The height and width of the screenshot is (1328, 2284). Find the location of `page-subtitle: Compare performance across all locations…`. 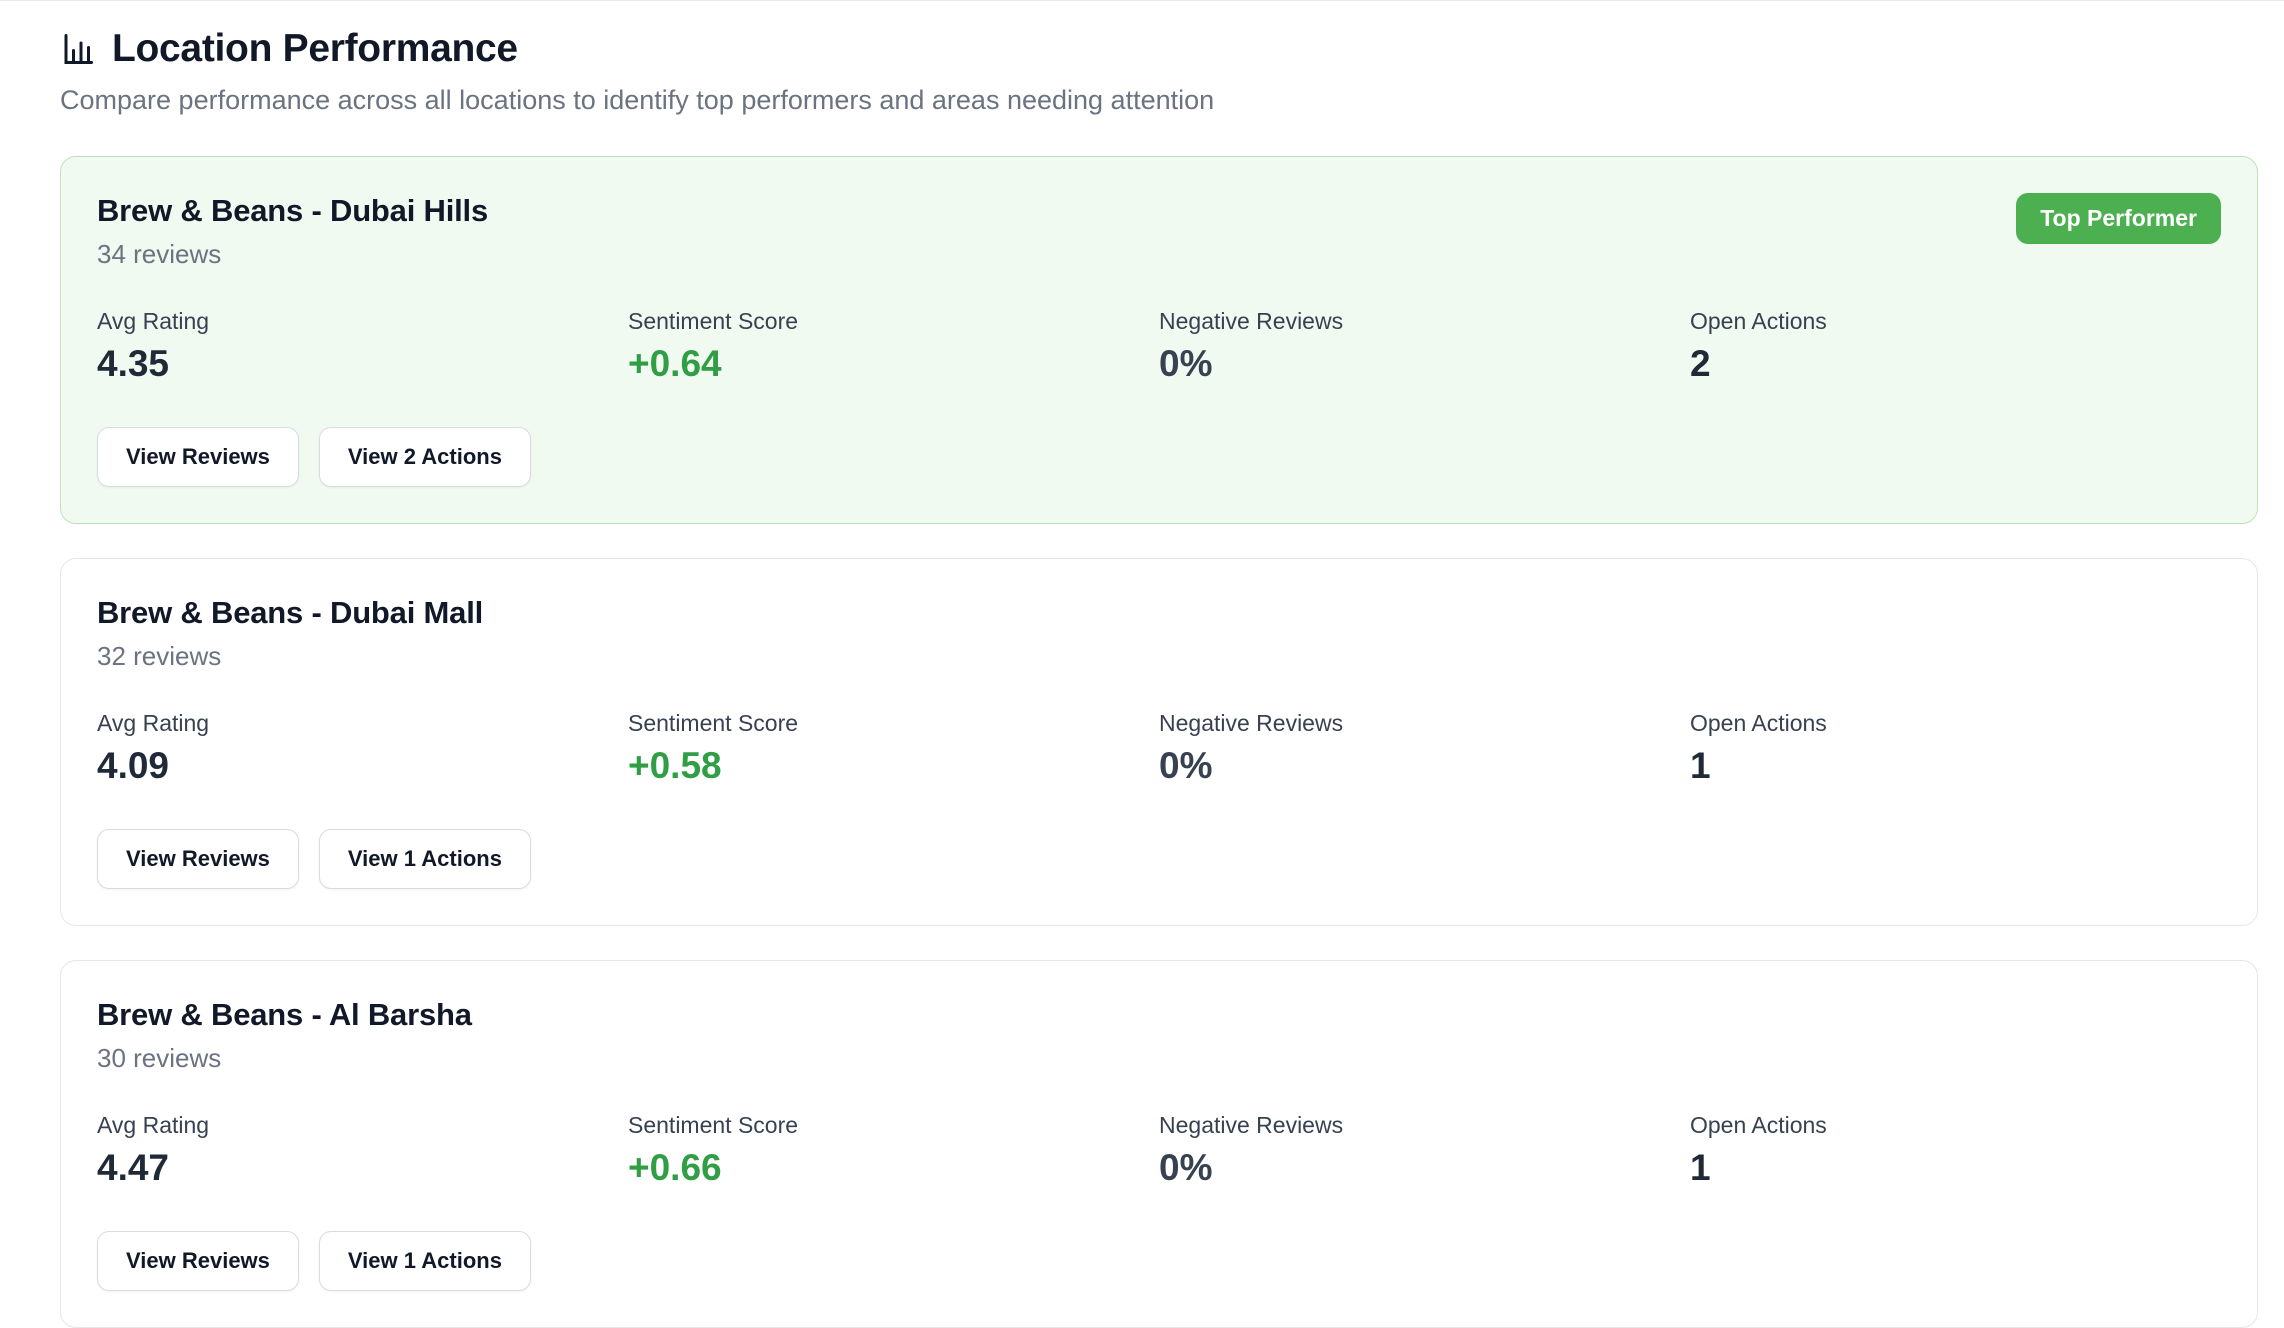

page-subtitle: Compare performance across all locations… is located at coordinates (637, 100).